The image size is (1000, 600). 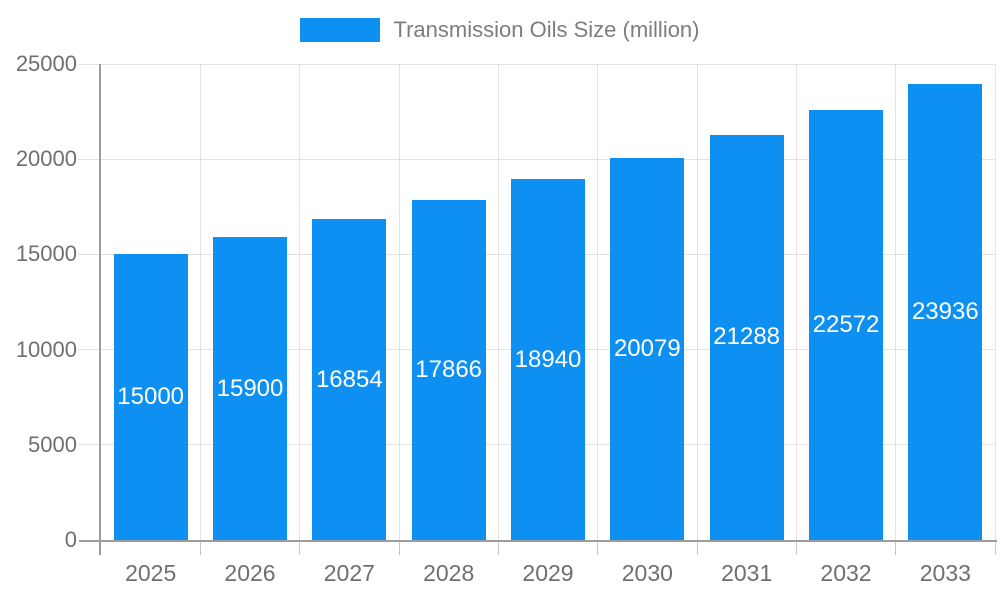 I want to click on legend-swatch, so click(x=340, y=30).